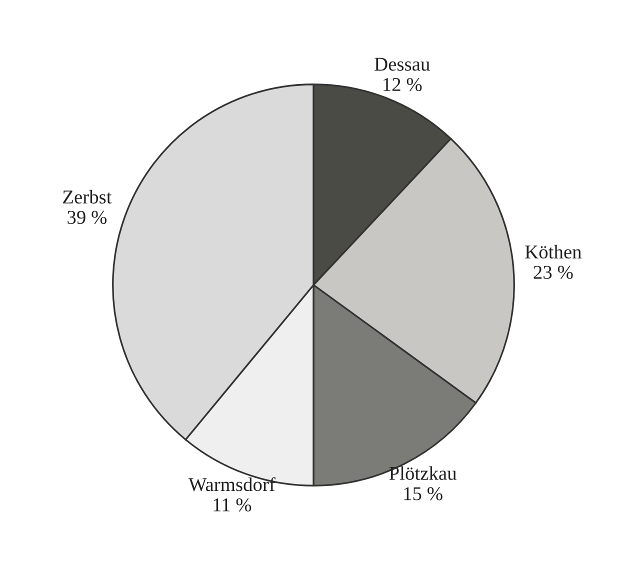  I want to click on slice-label: Köthen, so click(553, 251).